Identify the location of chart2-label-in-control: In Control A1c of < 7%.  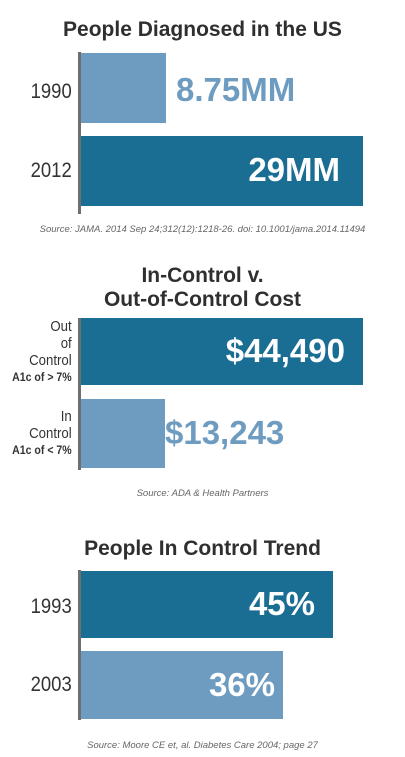
(42, 433).